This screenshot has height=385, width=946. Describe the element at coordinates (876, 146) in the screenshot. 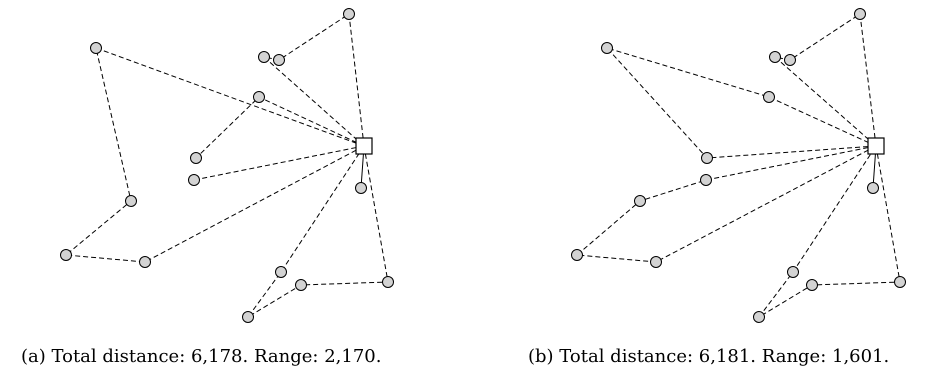

I see `depot-b` at that location.